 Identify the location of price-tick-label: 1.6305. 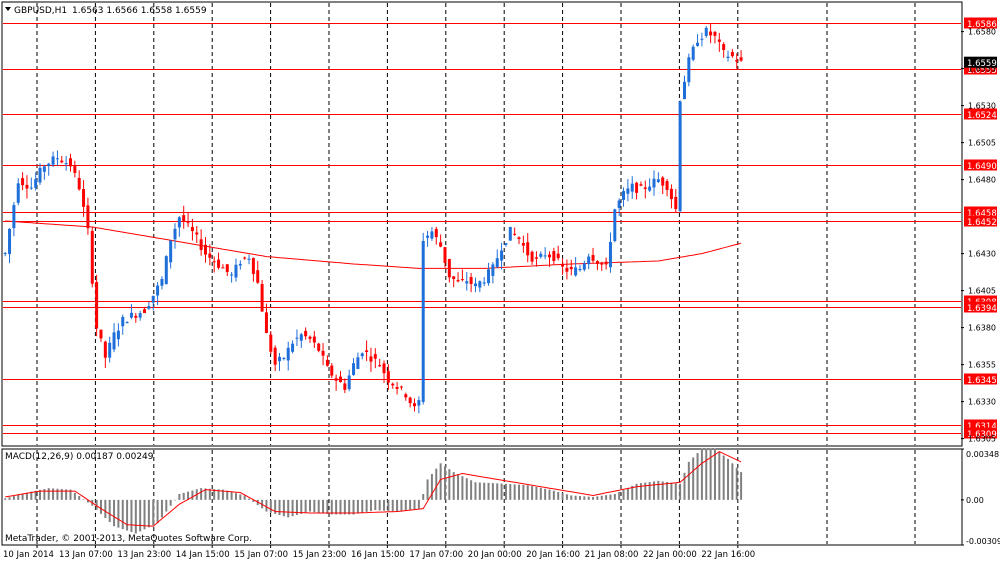
(982, 439).